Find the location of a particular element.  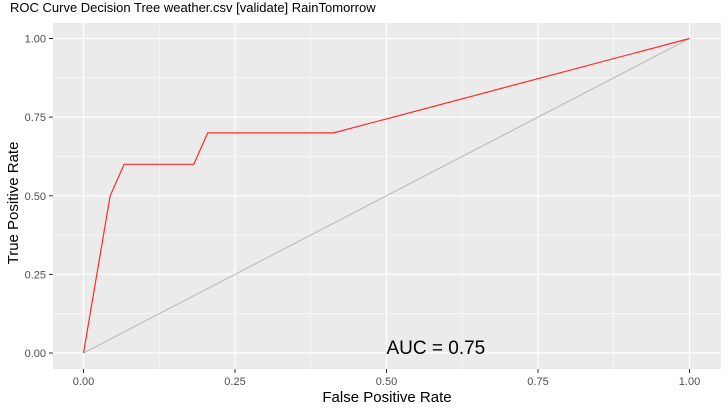

auc-annotation: AUC = 0.75 is located at coordinates (436, 348).